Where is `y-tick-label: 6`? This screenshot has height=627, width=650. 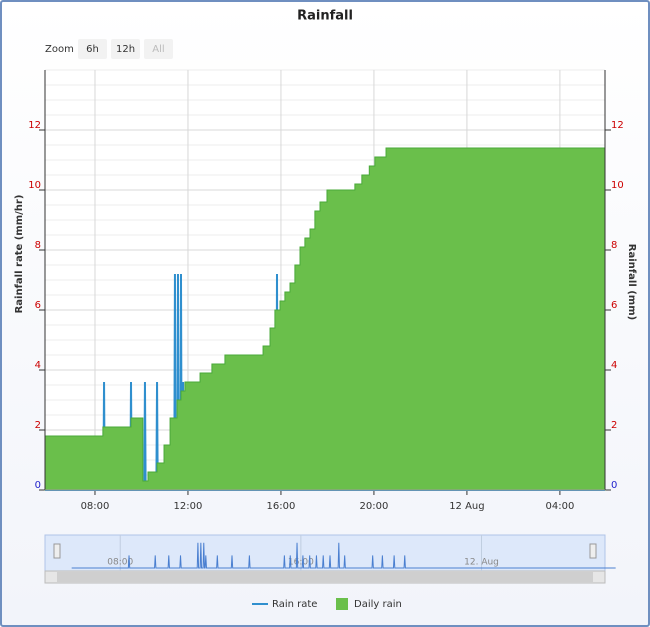 y-tick-label: 6 is located at coordinates (38, 305).